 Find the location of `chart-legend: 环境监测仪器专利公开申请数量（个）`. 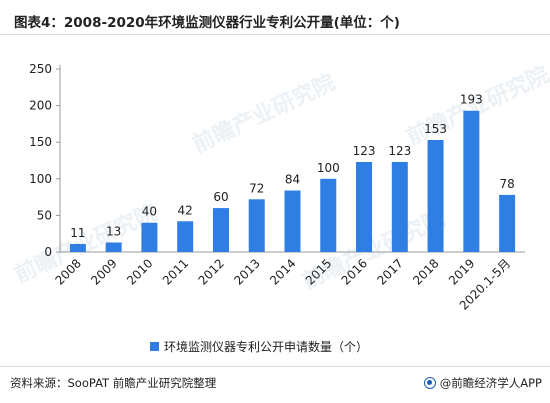

chart-legend: 环境监测仪器专利公开申请数量（个） is located at coordinates (259, 346).